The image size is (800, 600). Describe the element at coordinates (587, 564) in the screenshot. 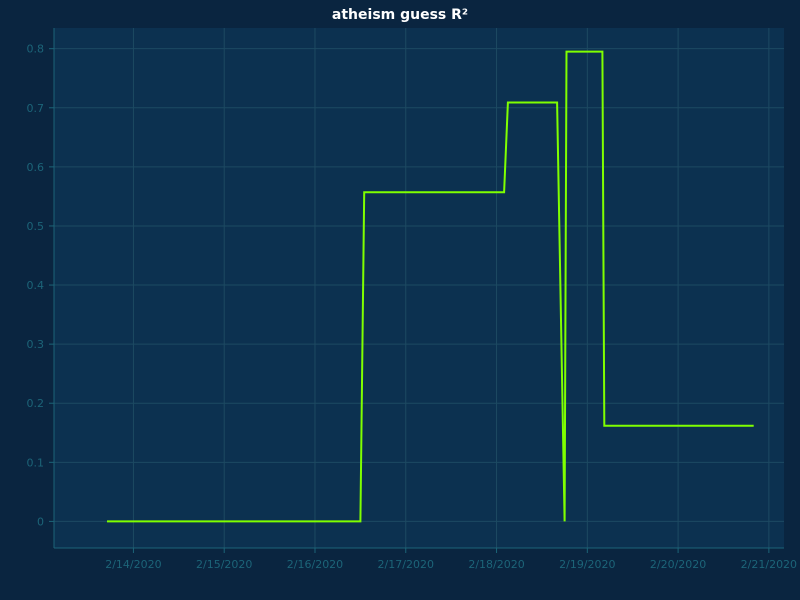

I see `x-tick-label: 2/19/2020` at that location.